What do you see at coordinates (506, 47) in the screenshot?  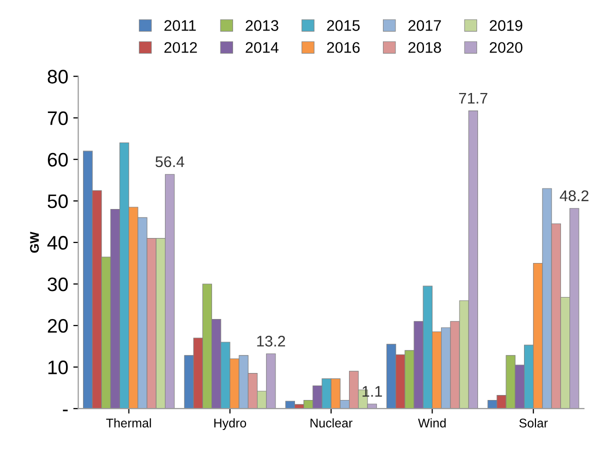 I see `legend-label: 2020` at bounding box center [506, 47].